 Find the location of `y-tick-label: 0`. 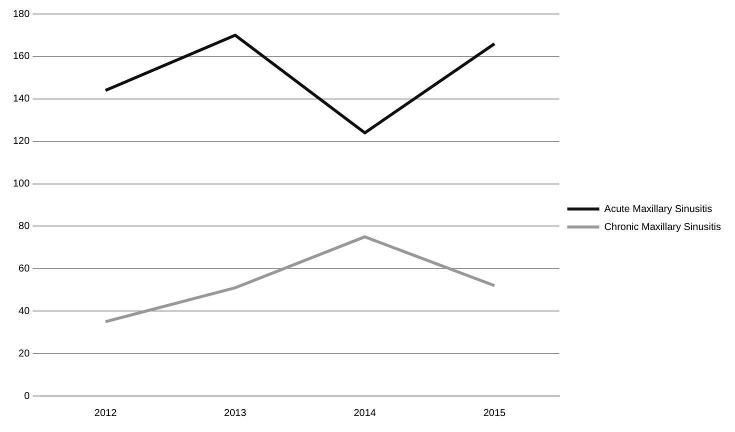

y-tick-label: 0 is located at coordinates (27, 396).